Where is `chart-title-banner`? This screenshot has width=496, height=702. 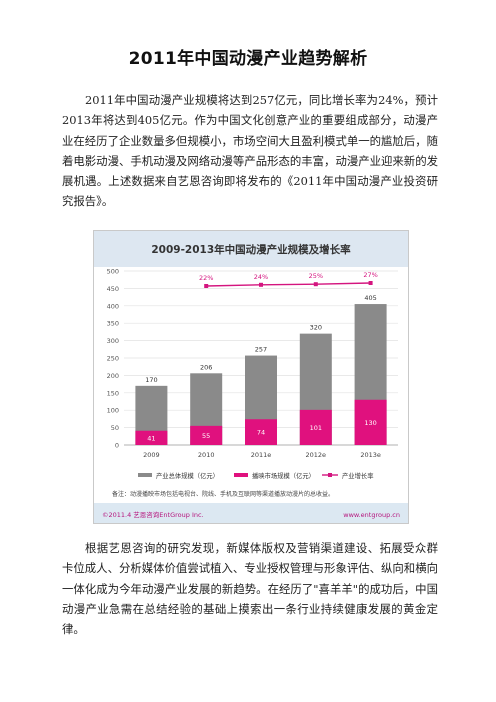
chart-title-banner is located at coordinates (251, 249).